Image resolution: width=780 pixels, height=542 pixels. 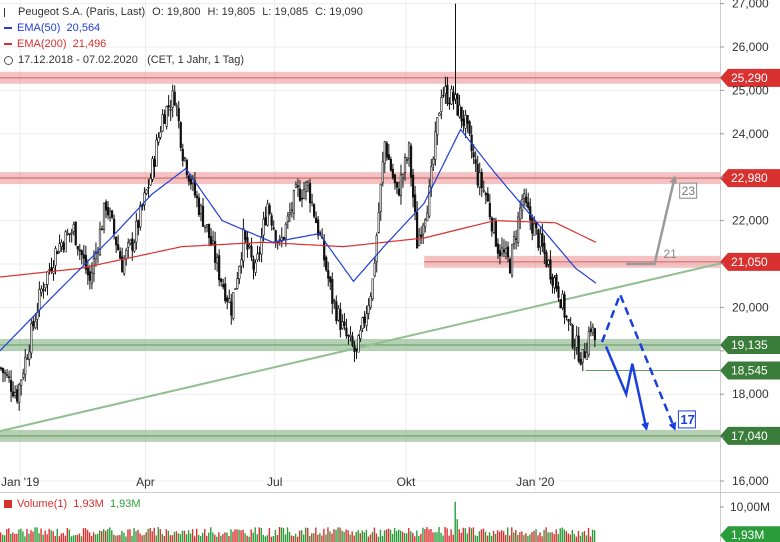 I want to click on volume-value-1: 1,93M, so click(x=88, y=504).